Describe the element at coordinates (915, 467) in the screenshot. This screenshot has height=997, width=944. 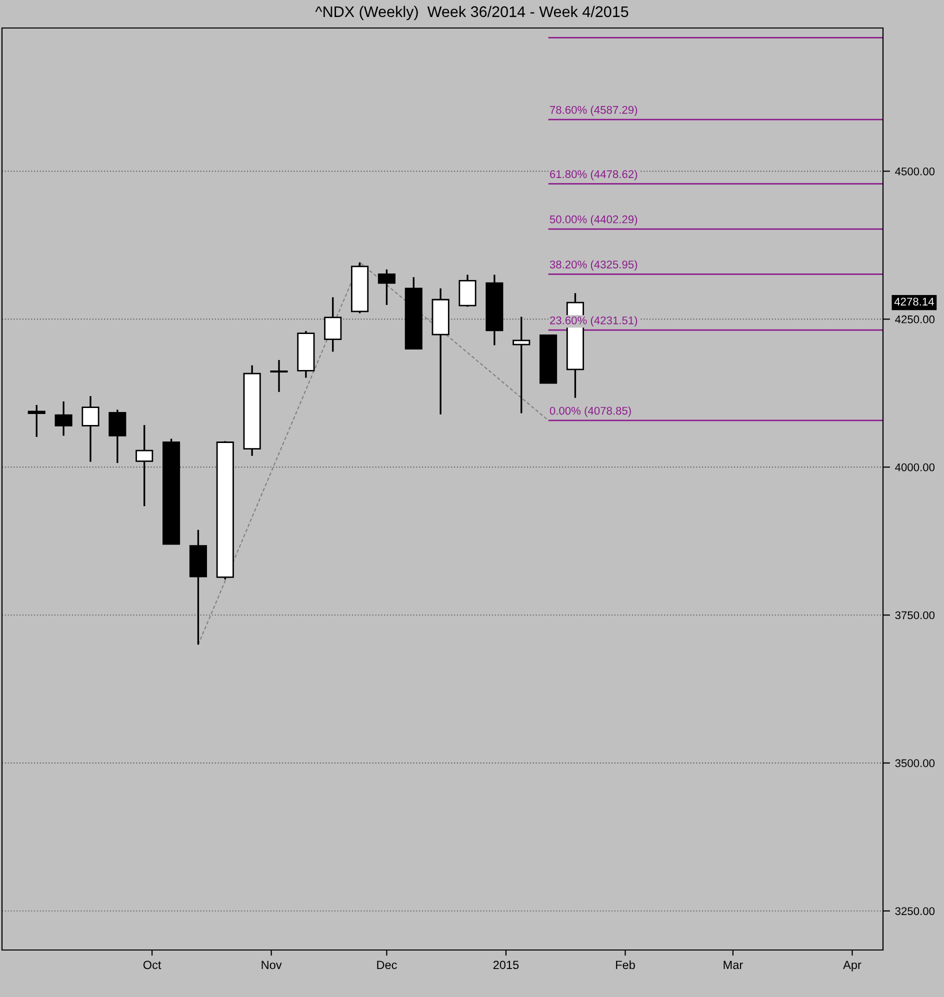
I see `y-tick-label: 4000.00` at that location.